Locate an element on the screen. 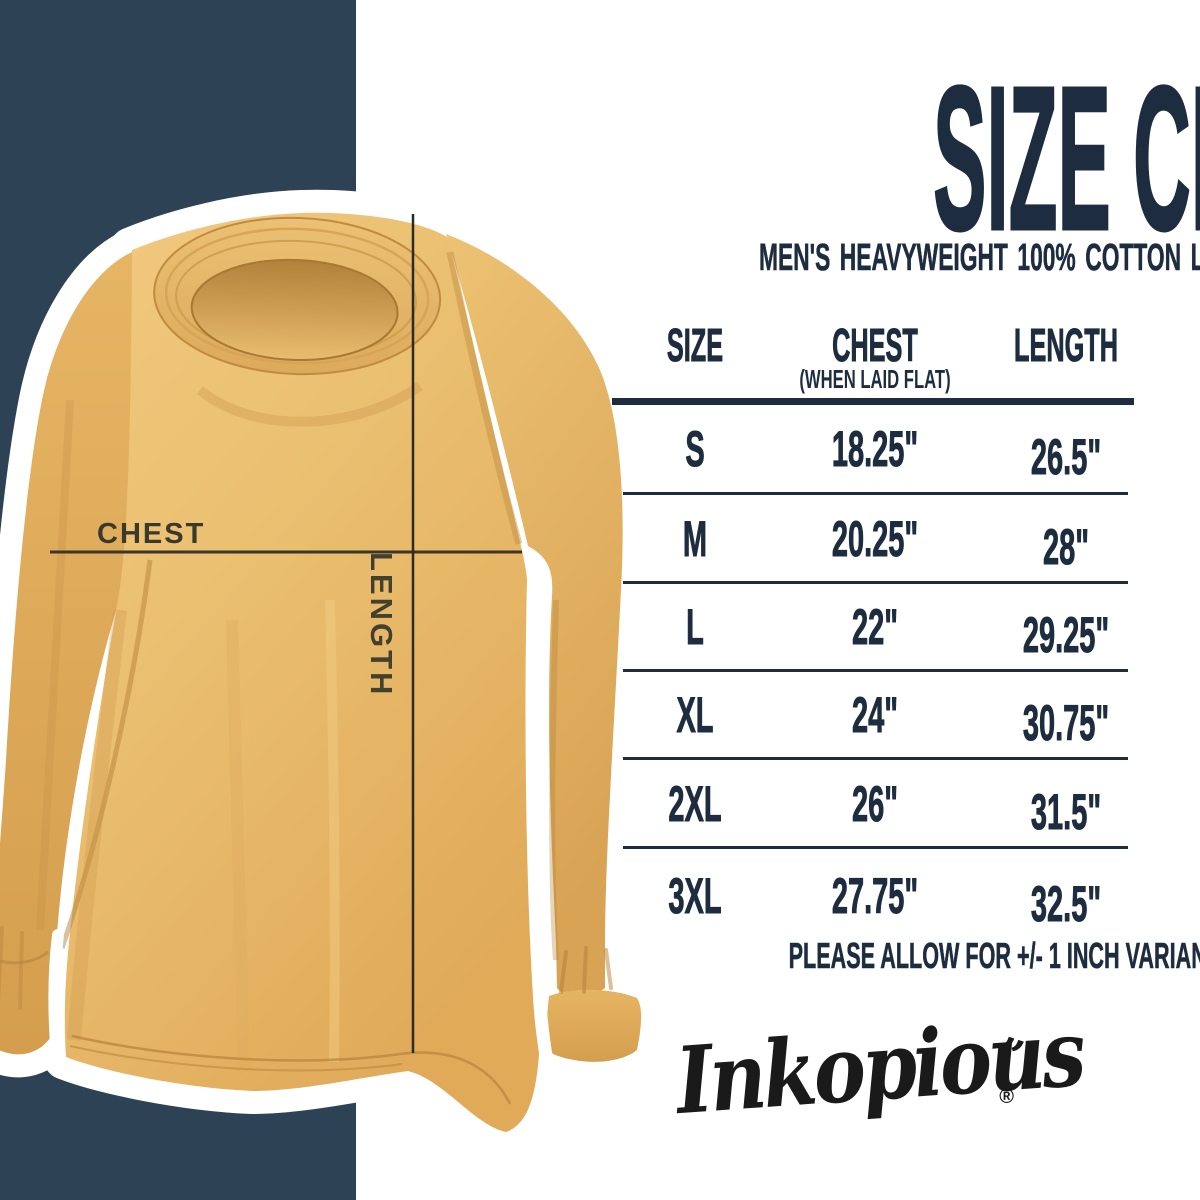 The image size is (1200, 1200). size-value: 2XL is located at coordinates (695, 803).